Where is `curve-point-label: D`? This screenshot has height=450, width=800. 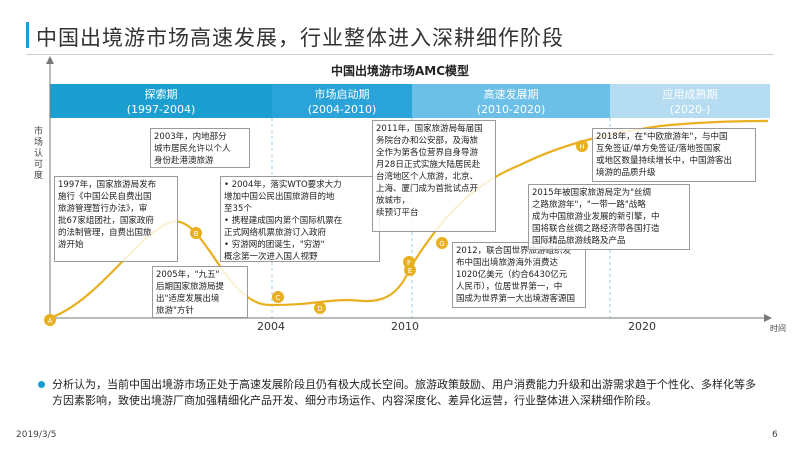 curve-point-label: D is located at coordinates (319, 309).